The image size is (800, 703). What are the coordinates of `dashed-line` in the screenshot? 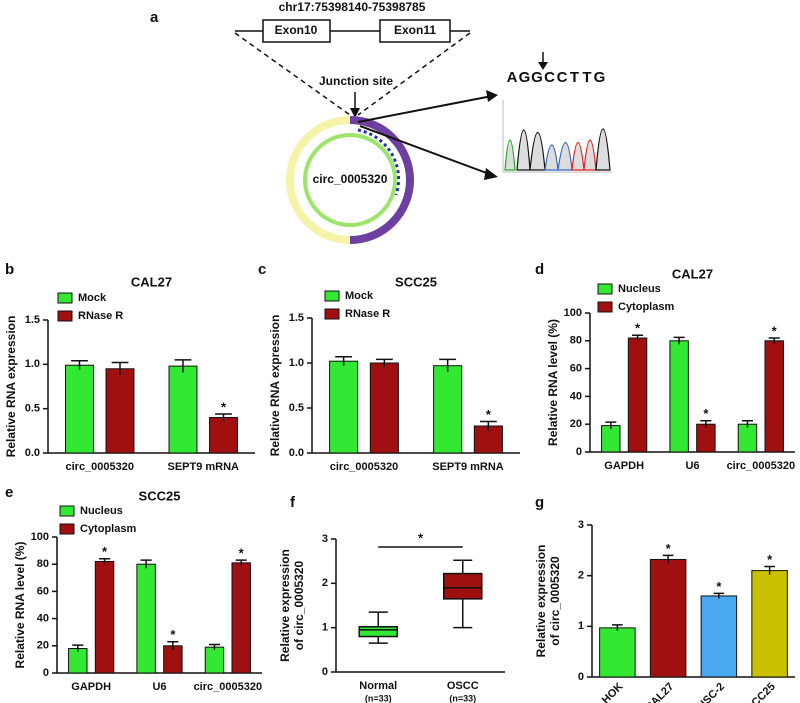 It's located at (292, 74).